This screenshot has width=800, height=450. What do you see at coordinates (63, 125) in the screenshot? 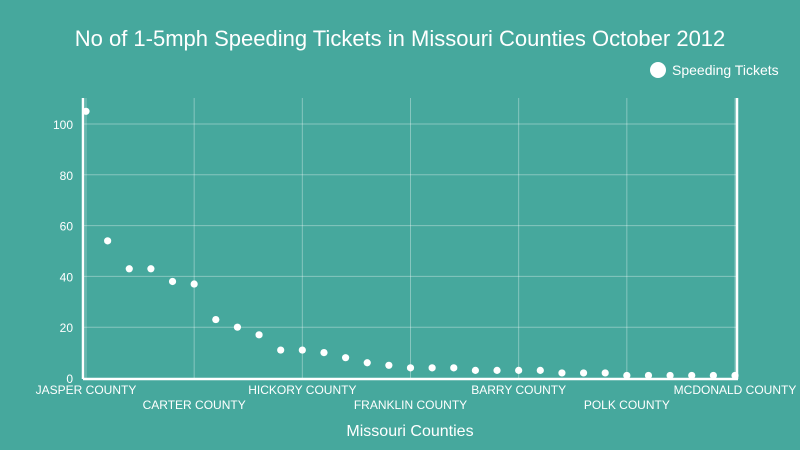
I see `y-tick-label: 100` at bounding box center [63, 125].